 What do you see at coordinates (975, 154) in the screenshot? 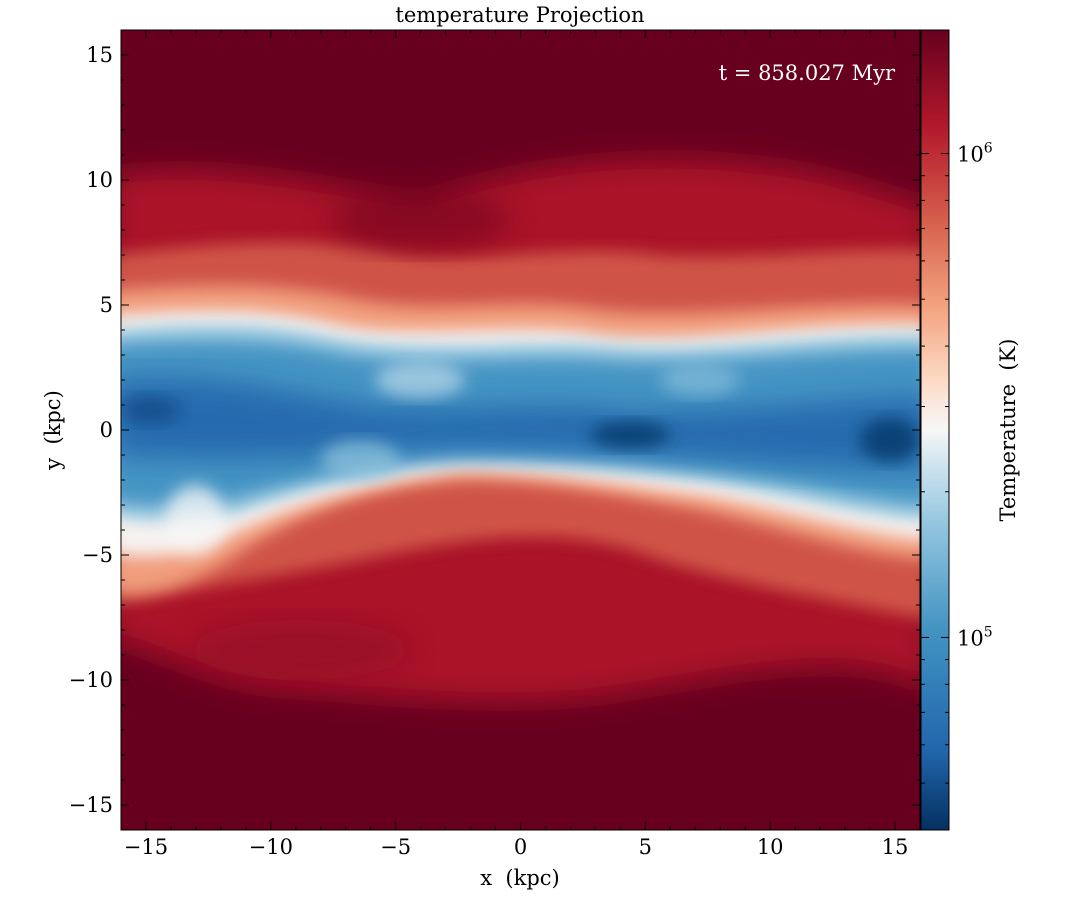
I see `colorbar-tick-label: 10⁶` at bounding box center [975, 154].